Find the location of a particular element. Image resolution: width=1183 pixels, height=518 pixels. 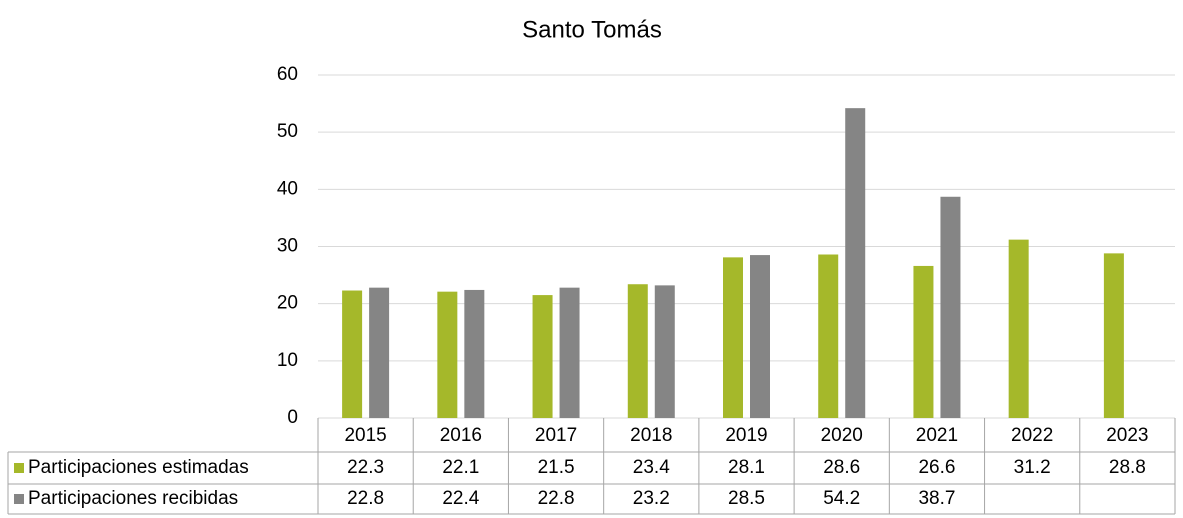

table-value: 28.5 is located at coordinates (746, 498).